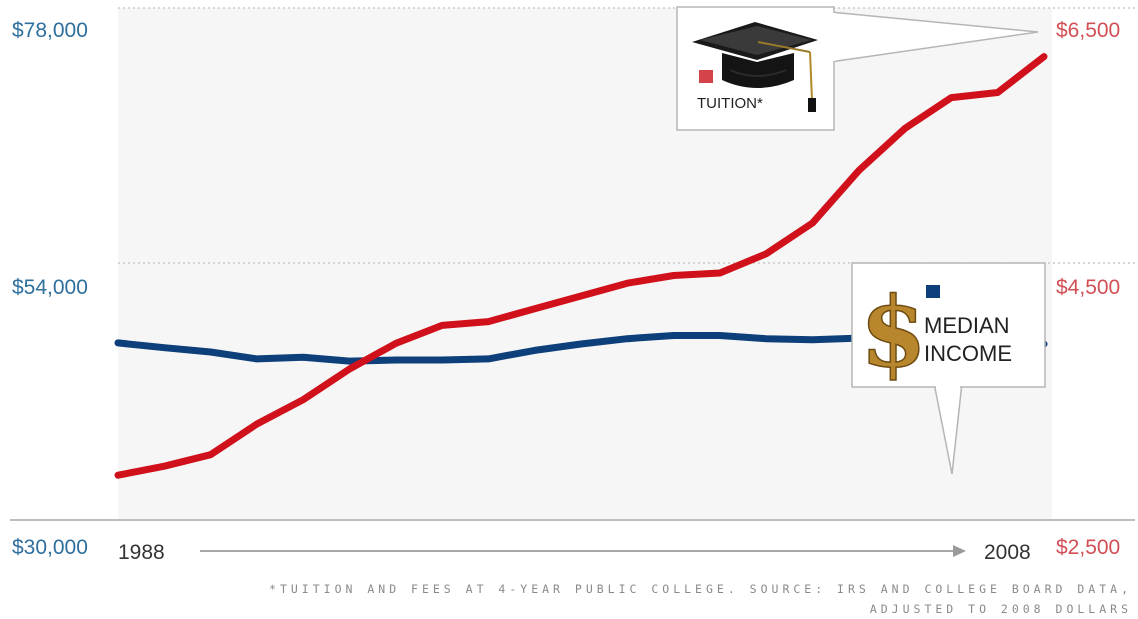  What do you see at coordinates (720, 273) in the screenshot?
I see `tuition-point-2001` at bounding box center [720, 273].